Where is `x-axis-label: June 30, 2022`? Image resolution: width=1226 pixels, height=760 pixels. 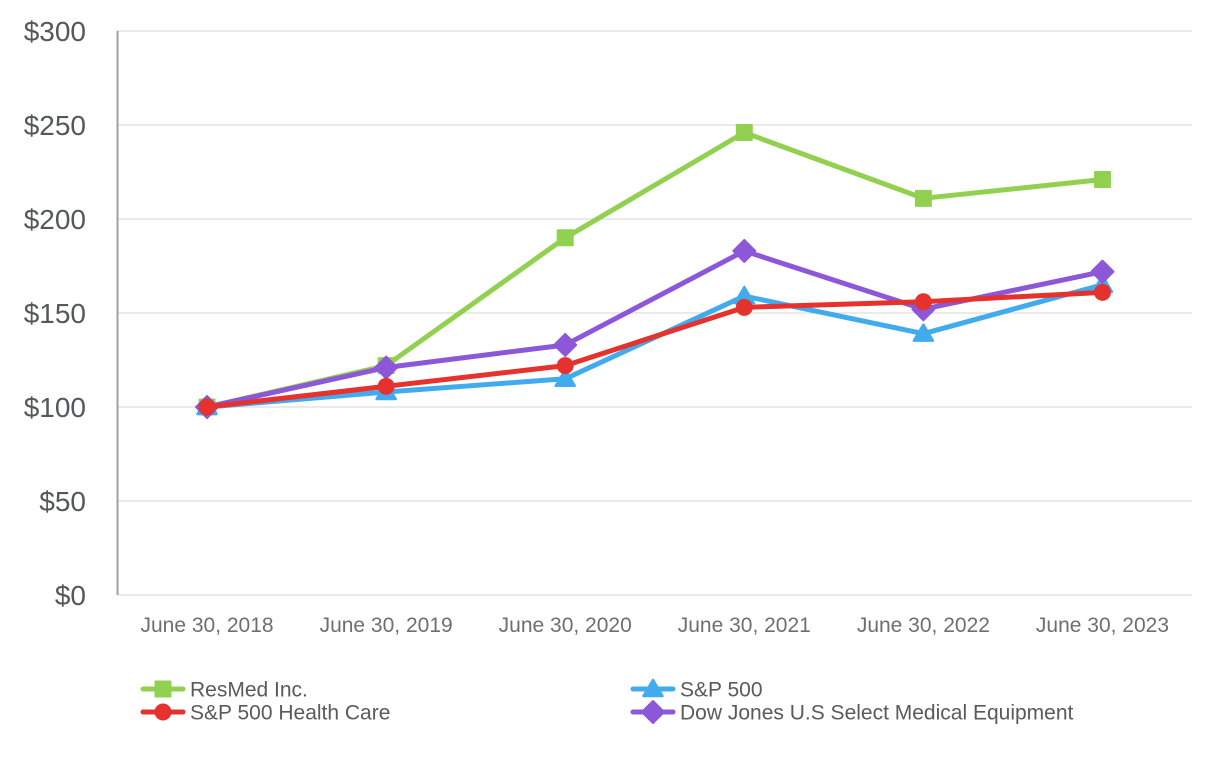 x-axis-label: June 30, 2022 is located at coordinates (923, 625).